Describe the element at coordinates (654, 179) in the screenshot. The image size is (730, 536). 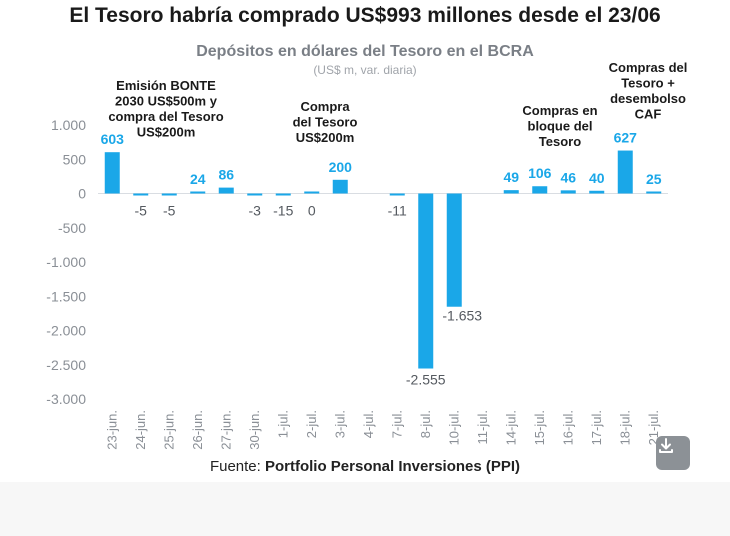
I see `value-label: 25` at that location.